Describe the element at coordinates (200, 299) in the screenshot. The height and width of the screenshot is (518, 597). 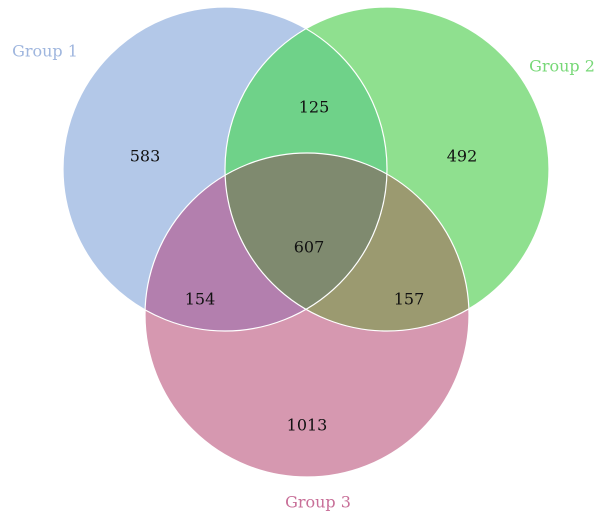
I see `value-group-1-group-3: 154` at that location.